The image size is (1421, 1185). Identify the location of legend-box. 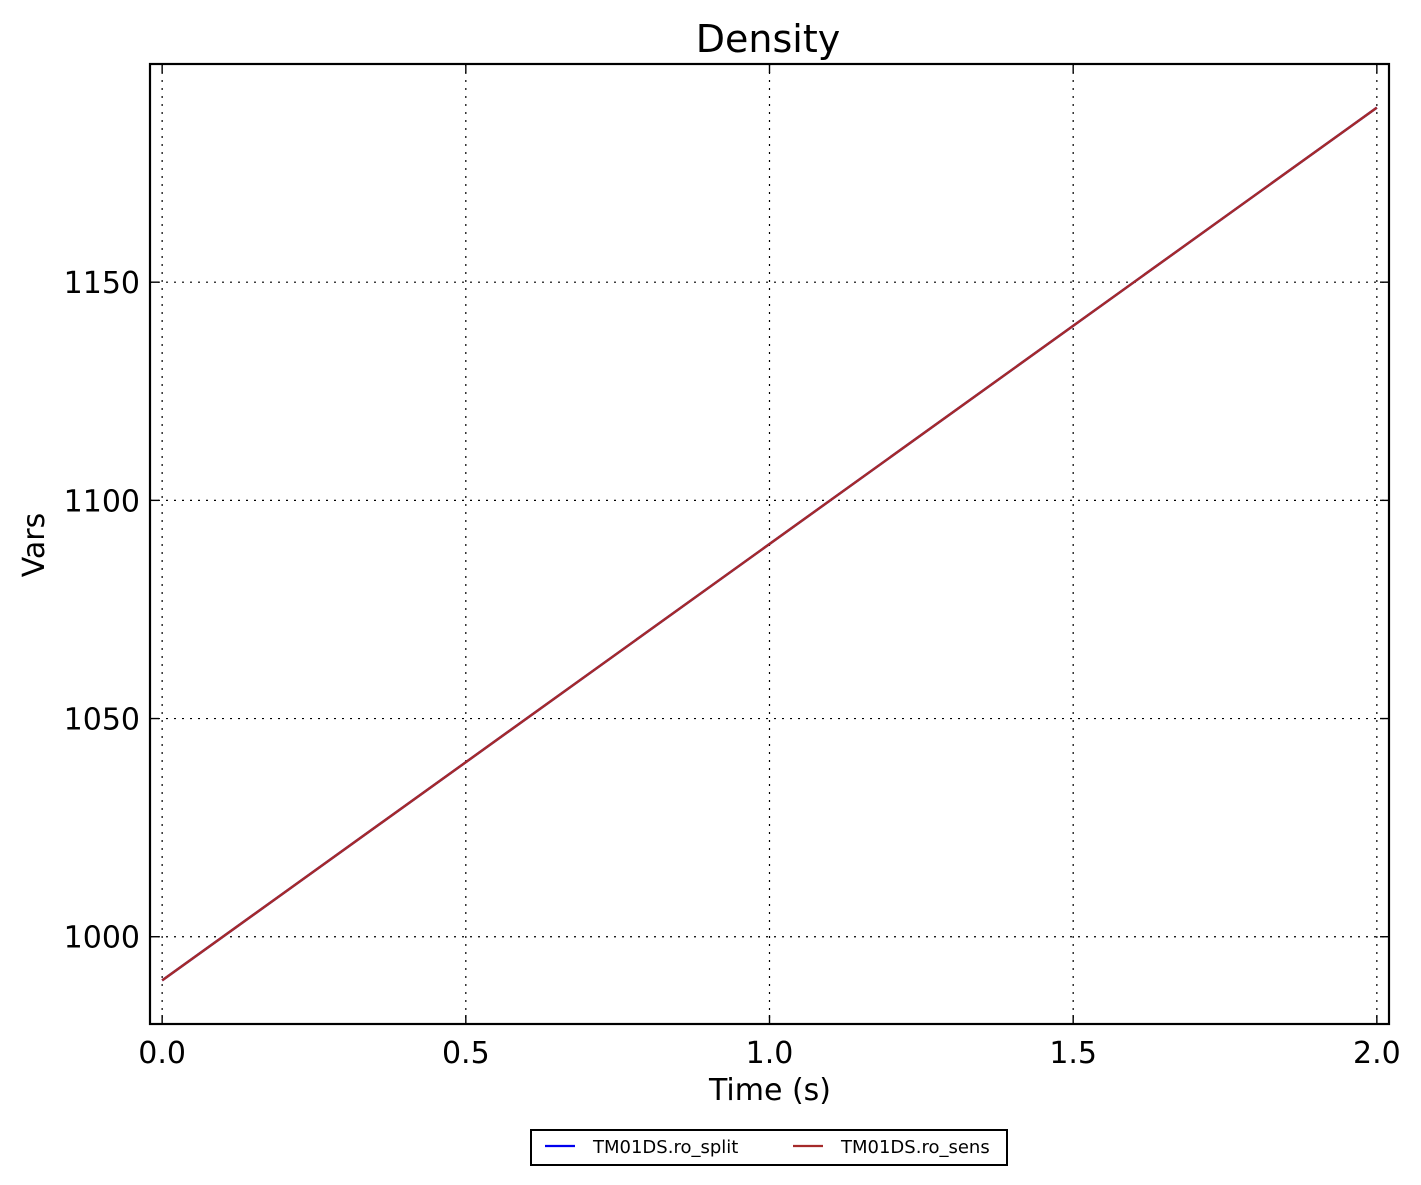
(769, 1147).